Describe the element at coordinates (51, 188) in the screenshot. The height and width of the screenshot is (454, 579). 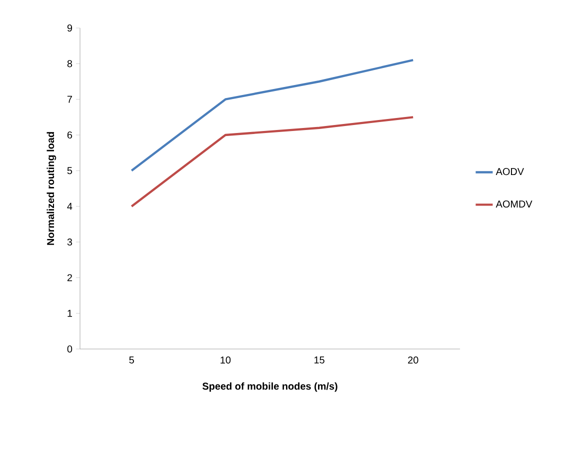
I see `y-axis-title: Normalized routing load` at that location.